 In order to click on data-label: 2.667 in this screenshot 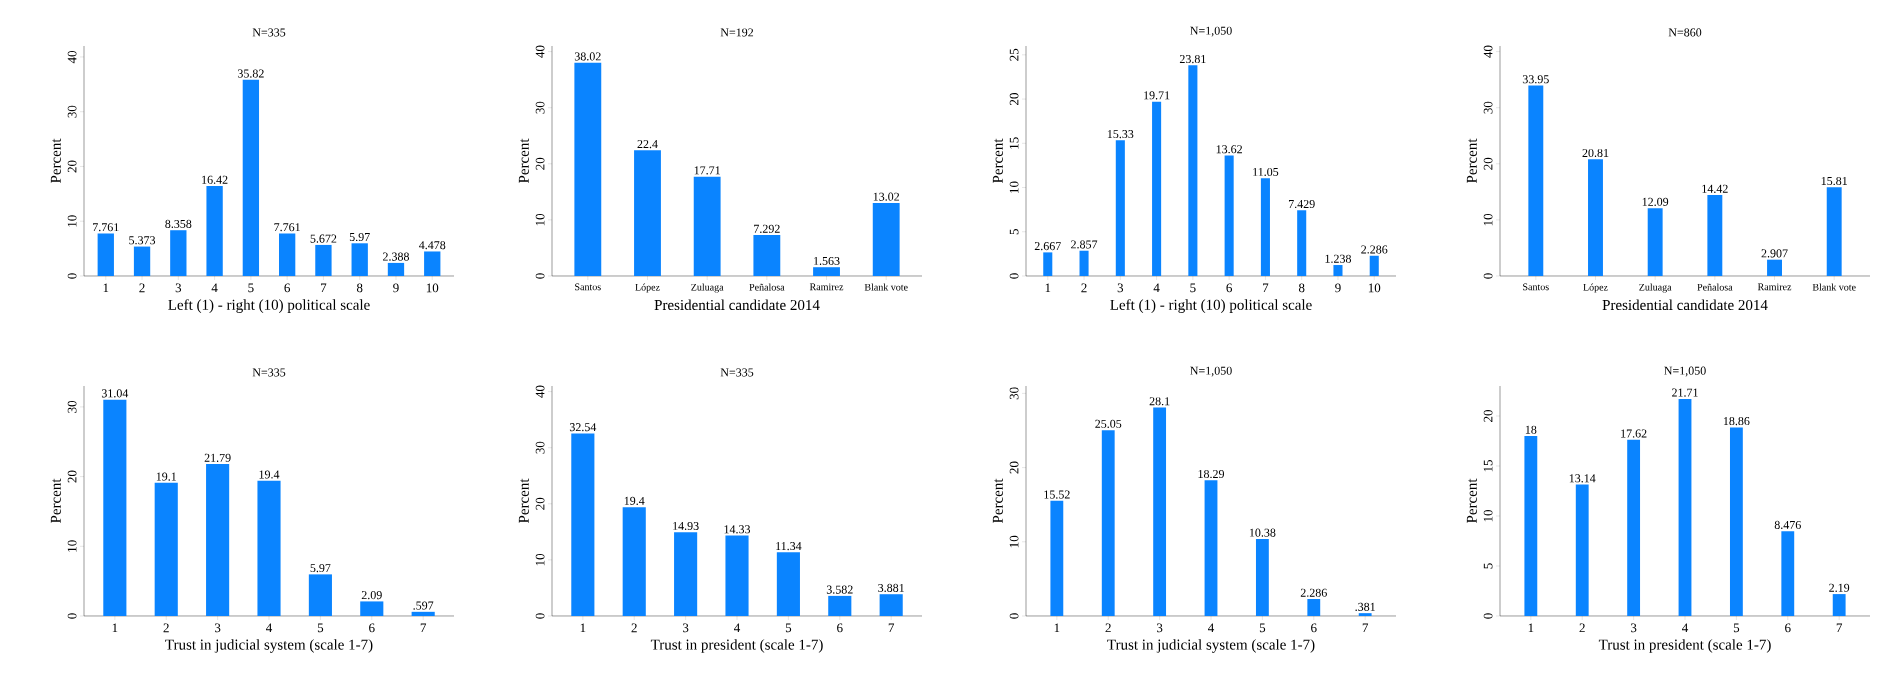, I will do `click(1047, 246)`.